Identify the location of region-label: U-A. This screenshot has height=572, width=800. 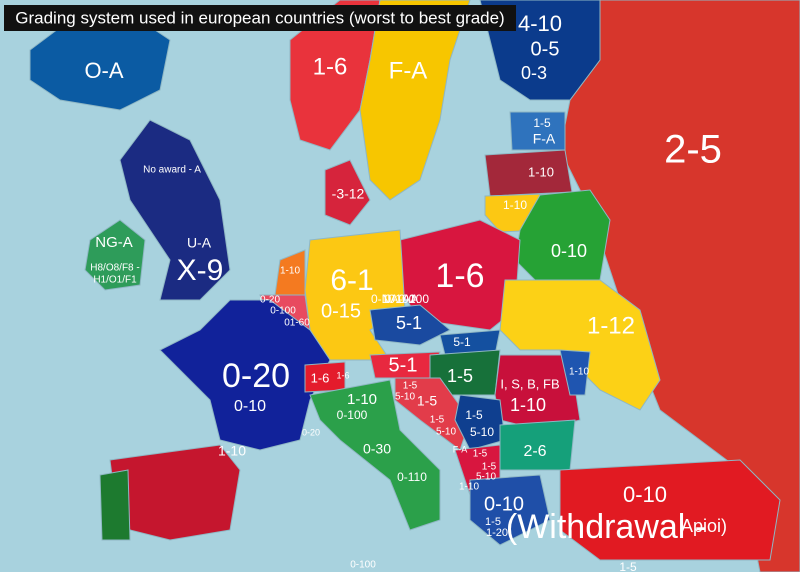
(199, 243).